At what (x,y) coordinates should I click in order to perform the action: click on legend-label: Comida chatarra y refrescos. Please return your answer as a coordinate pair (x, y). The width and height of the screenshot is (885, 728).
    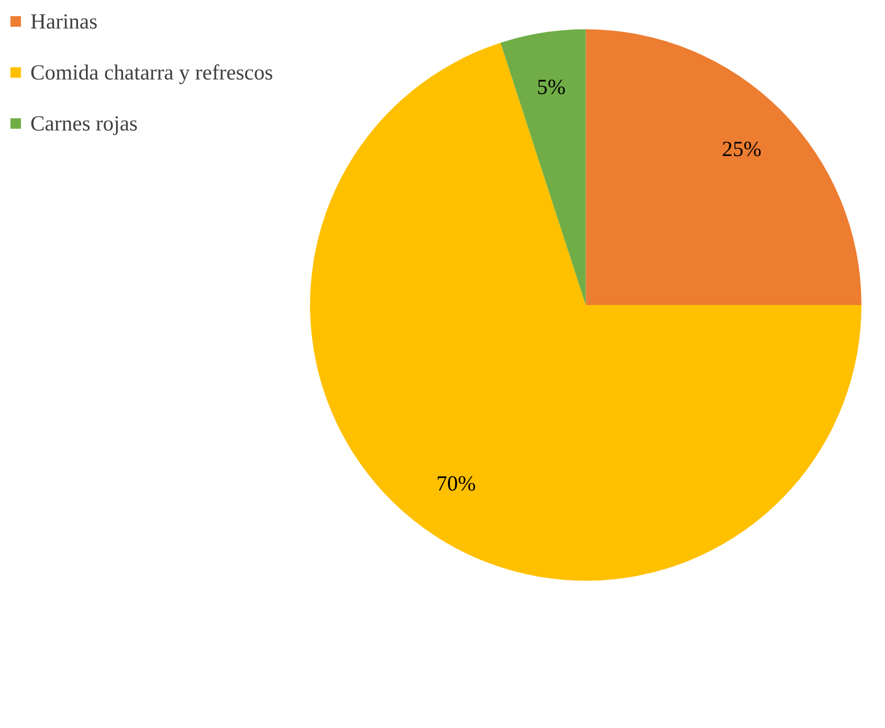
    Looking at the image, I should click on (152, 72).